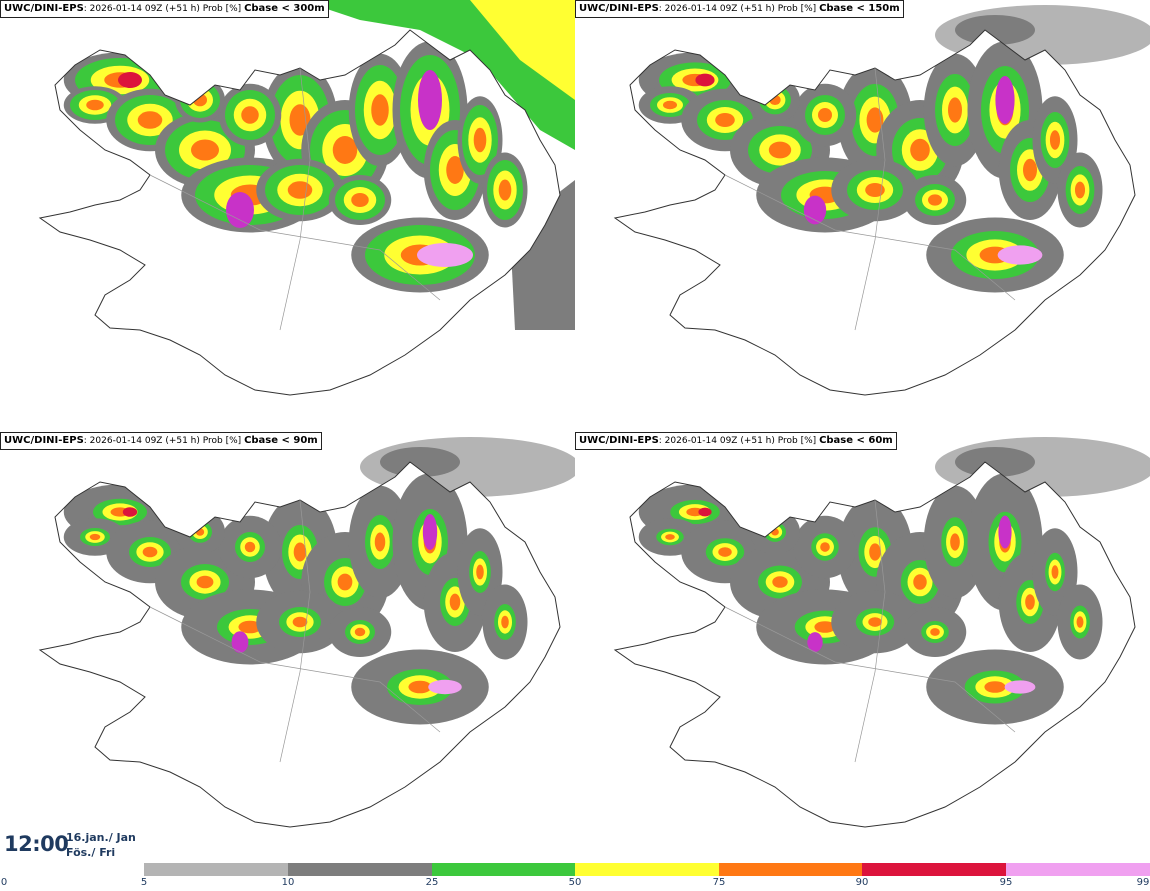  I want to click on panel-meta-1: 2026-01-14 09Z (+51 h) Prob [%], so click(165, 9).